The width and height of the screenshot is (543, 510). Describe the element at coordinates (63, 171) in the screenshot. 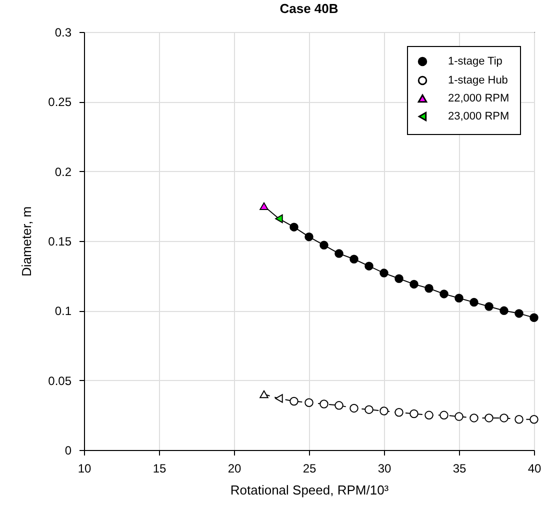

I see `y-tick-label: 0.2` at that location.